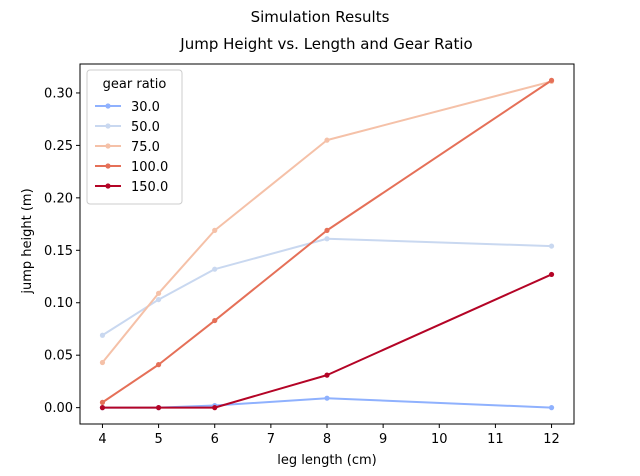 Image resolution: width=640 pixels, height=476 pixels. What do you see at coordinates (58, 198) in the screenshot?
I see `y-tick-label: 0.20` at bounding box center [58, 198].